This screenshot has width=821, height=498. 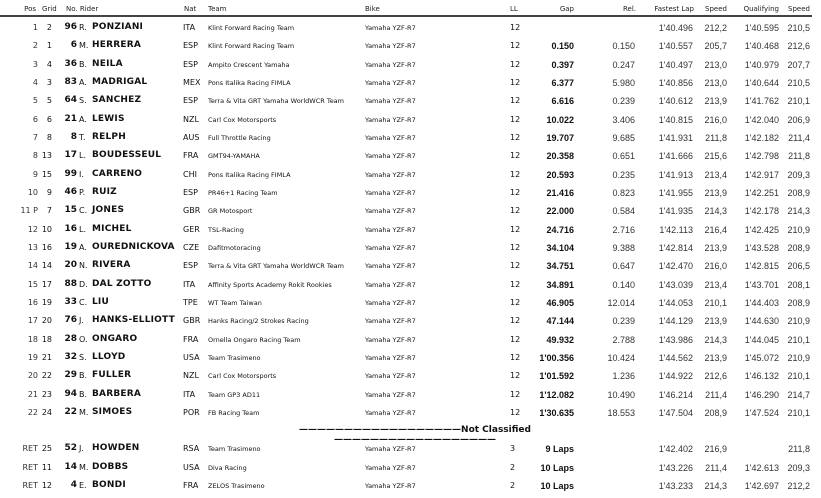 What do you see at coordinates (623, 137) in the screenshot?
I see `cell-rel: 9.685` at bounding box center [623, 137].